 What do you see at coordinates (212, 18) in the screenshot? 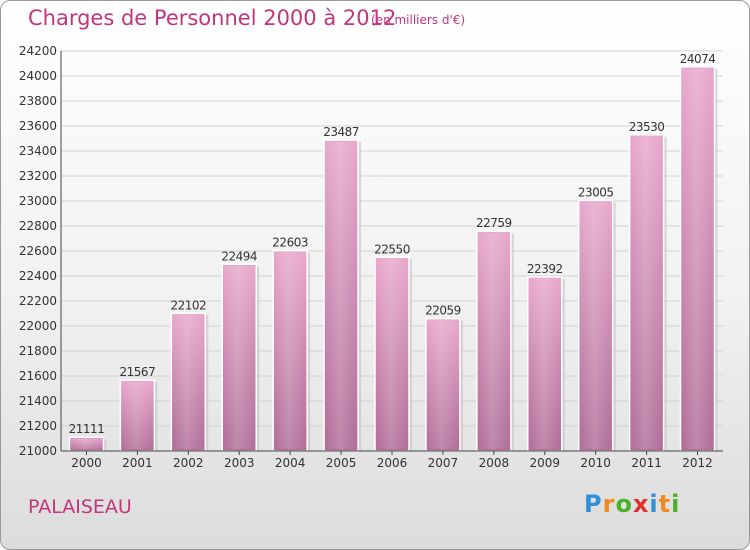
I see `chart-title: Charges de Personnel 2000 à 2012` at bounding box center [212, 18].